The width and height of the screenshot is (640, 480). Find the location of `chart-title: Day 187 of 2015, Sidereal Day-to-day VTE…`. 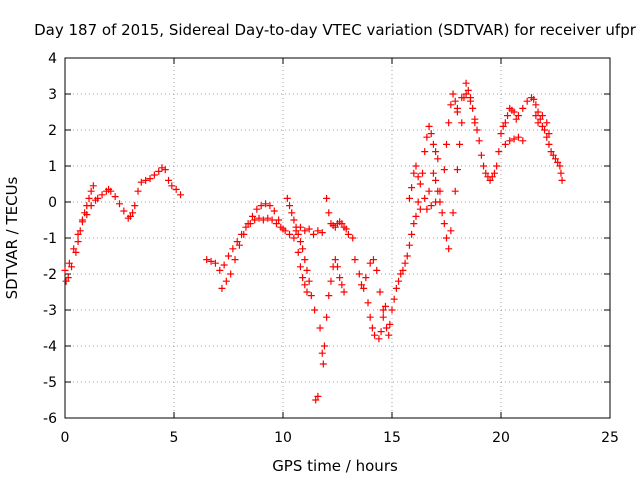

chart-title: Day 187 of 2015, Sidereal Day-to-day VTE… is located at coordinates (335, 30).